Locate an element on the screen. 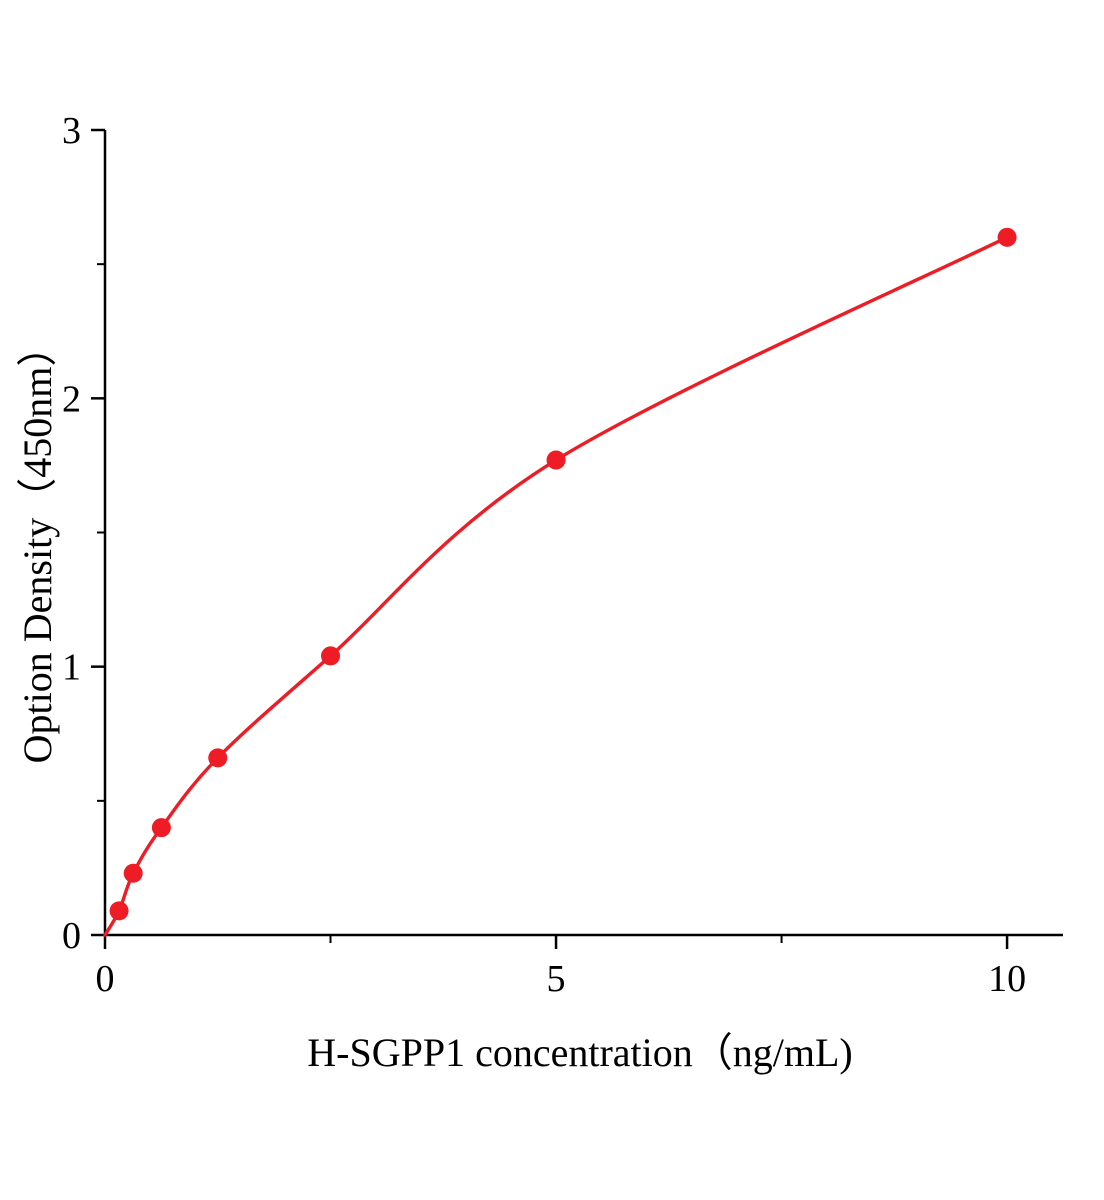 Image resolution: width=1104 pixels, height=1200 pixels. y-tick-label: 3 is located at coordinates (71, 131).